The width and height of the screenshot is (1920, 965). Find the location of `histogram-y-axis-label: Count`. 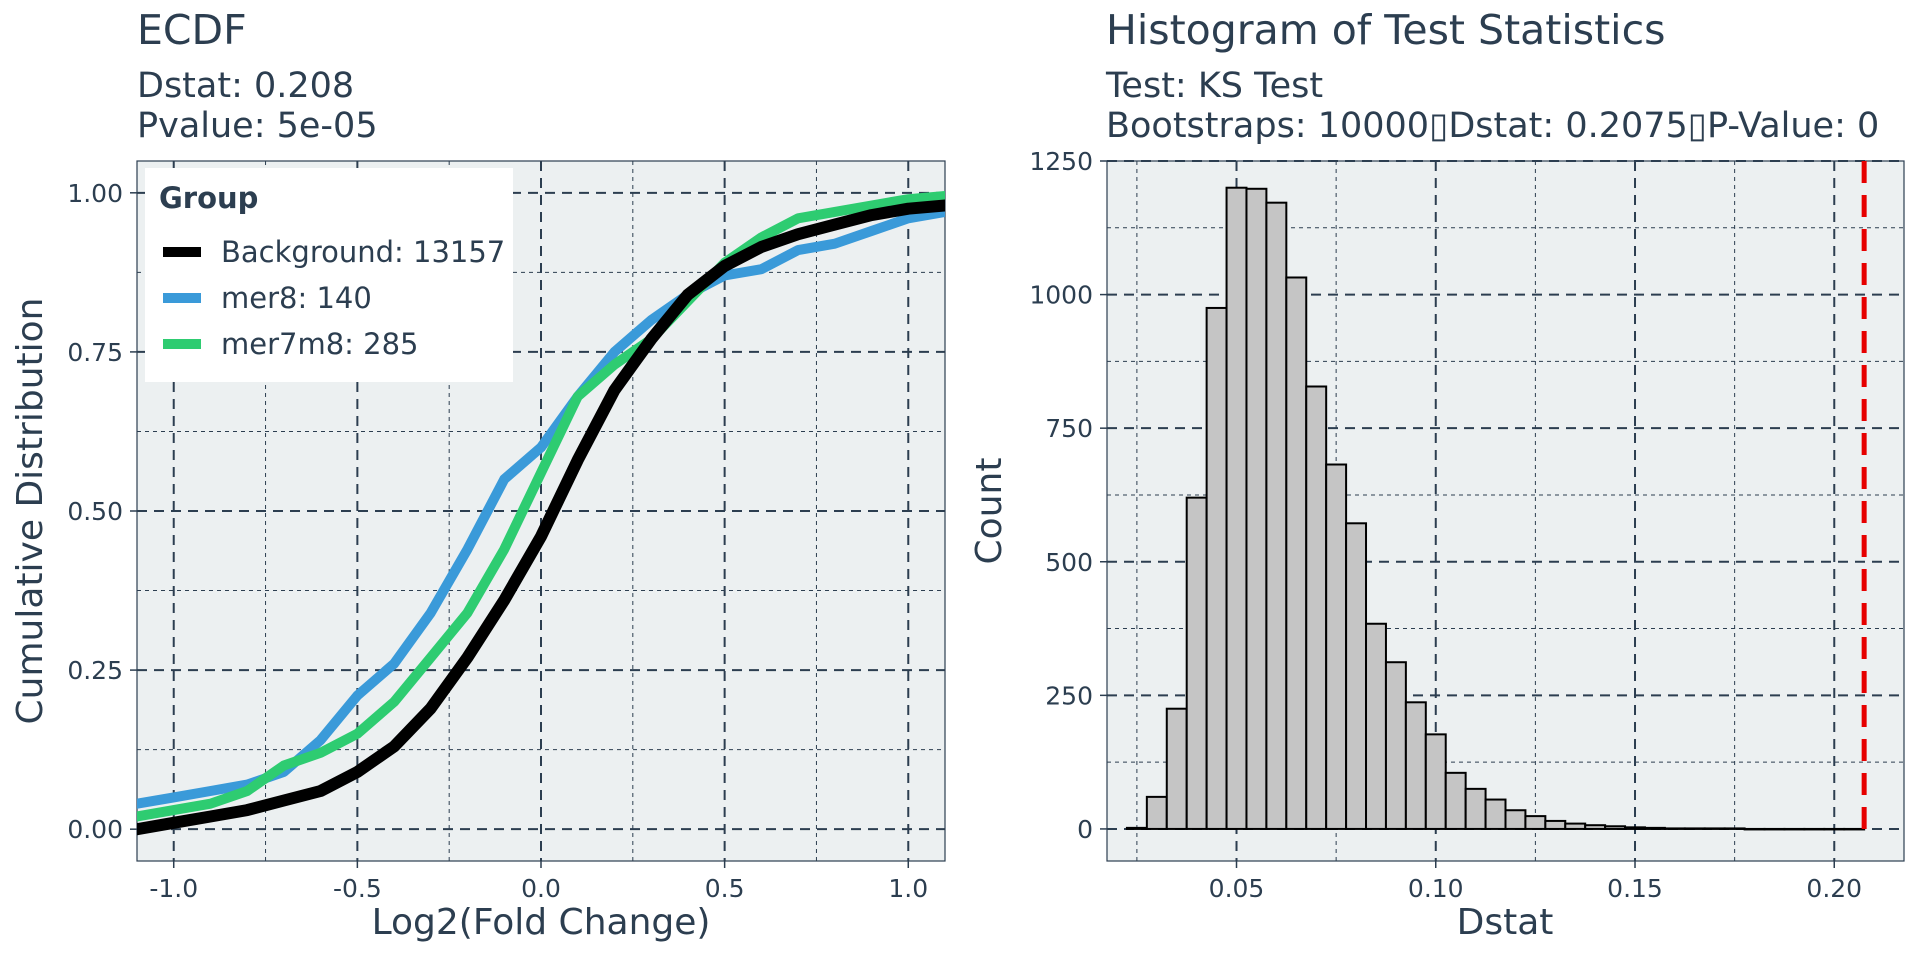

histogram-y-axis-label: Count is located at coordinates (989, 511).